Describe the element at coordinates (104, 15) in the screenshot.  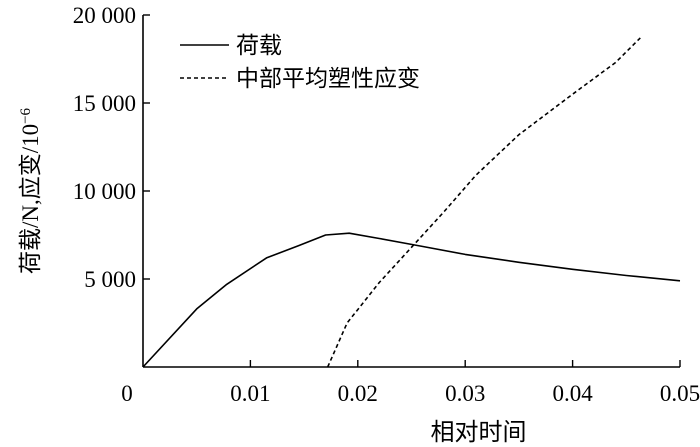
I see `y-tick-label: 20 000` at that location.